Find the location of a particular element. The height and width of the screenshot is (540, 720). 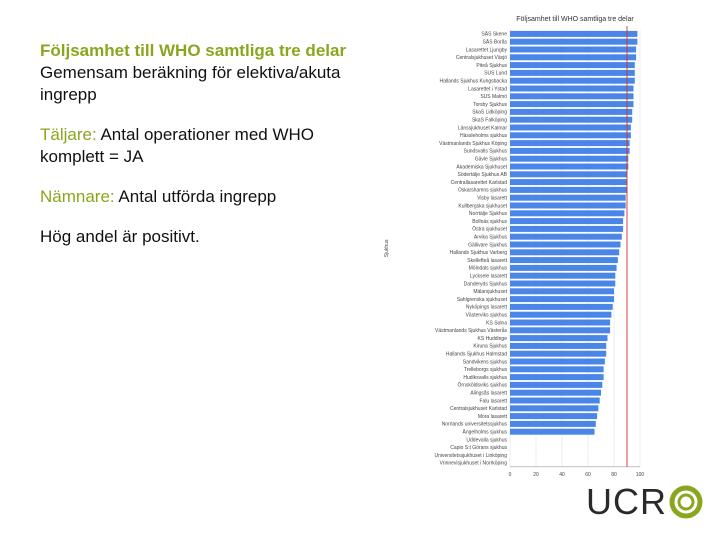

category-label: Arvika Sjukhus is located at coordinates (491, 238).